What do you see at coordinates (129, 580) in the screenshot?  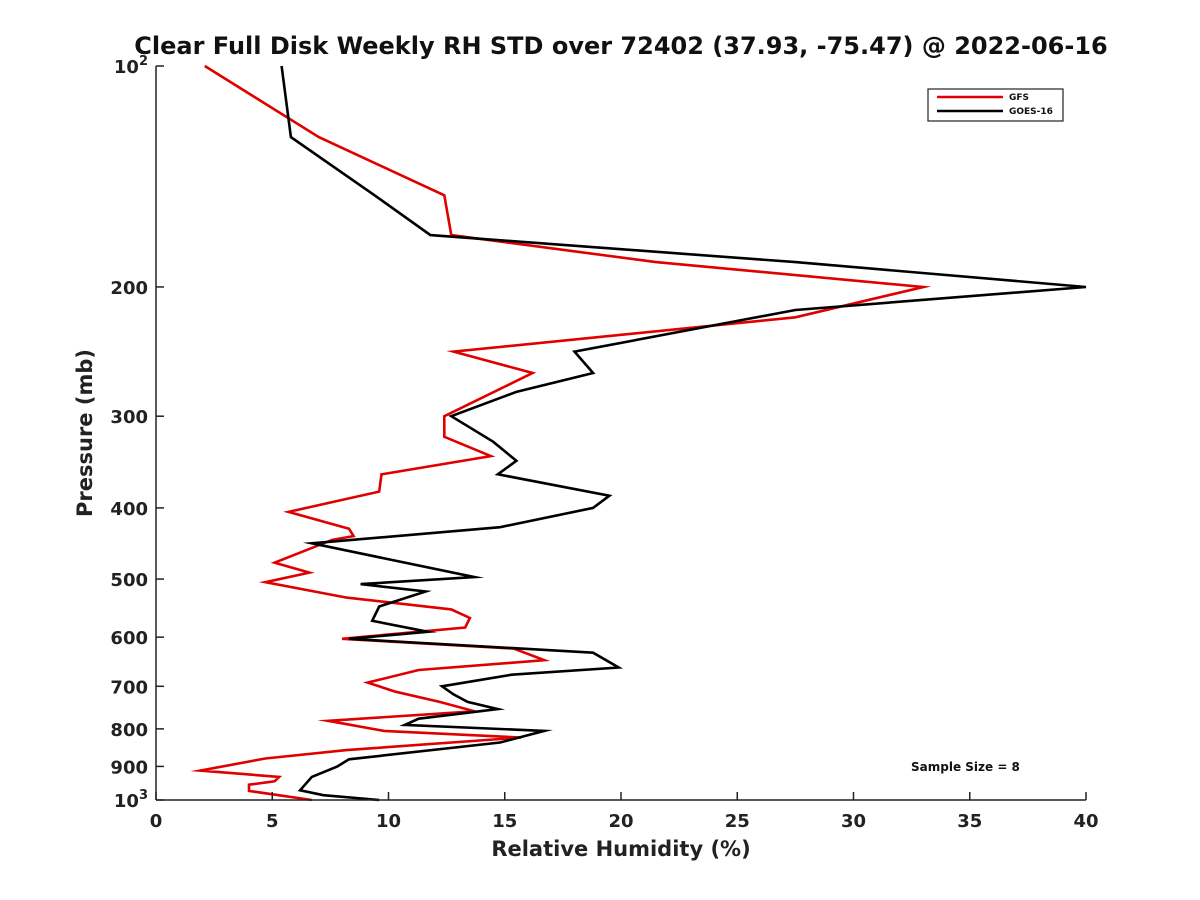 I see `y-tick-label: 500` at bounding box center [129, 580].